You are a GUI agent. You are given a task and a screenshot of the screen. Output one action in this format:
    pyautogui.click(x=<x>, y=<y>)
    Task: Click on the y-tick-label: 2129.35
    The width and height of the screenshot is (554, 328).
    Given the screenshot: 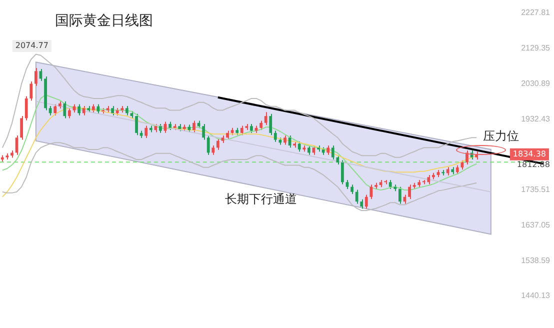 What is the action you would take?
    pyautogui.click(x=536, y=48)
    